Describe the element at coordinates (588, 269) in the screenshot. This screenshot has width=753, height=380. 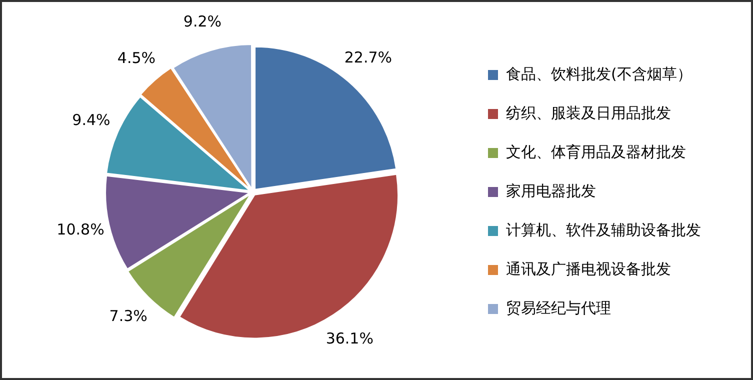
I see `legend-label: 通讯及广播电视设备批发` at that location.